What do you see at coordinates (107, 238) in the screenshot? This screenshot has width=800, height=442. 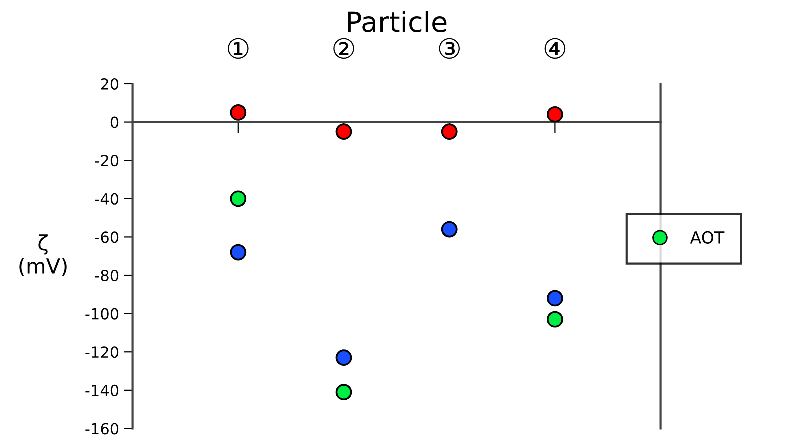 I see `y-tick-label: -60` at bounding box center [107, 238].